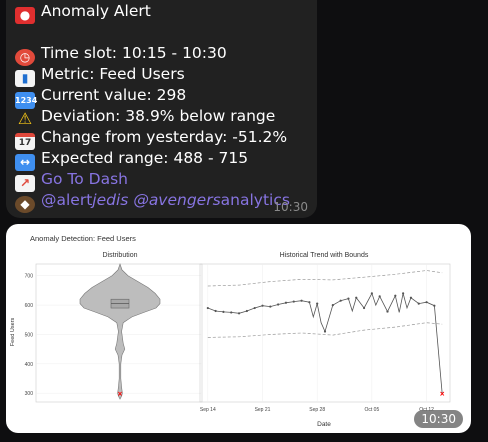 The image size is (488, 442). Describe the element at coordinates (177, 200) in the screenshot. I see `mention-avengers-prefix: @avengers` at that location.